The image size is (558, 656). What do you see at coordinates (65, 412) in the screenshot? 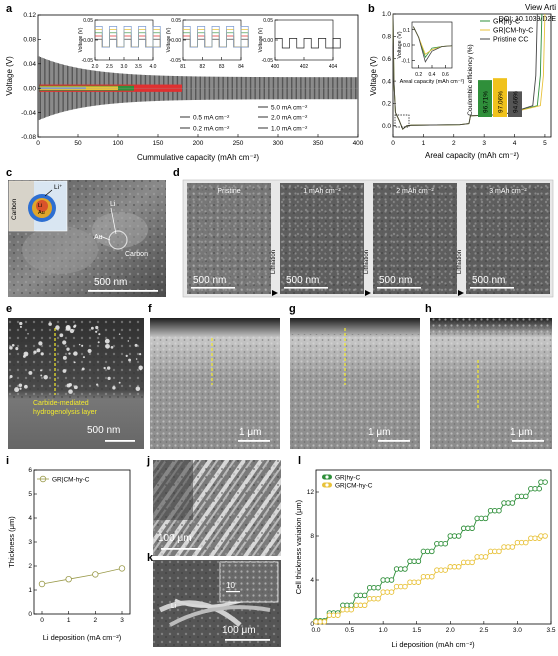
I see `sem-e-annotation-line2: hydrogenolysis layer` at bounding box center [65, 412].